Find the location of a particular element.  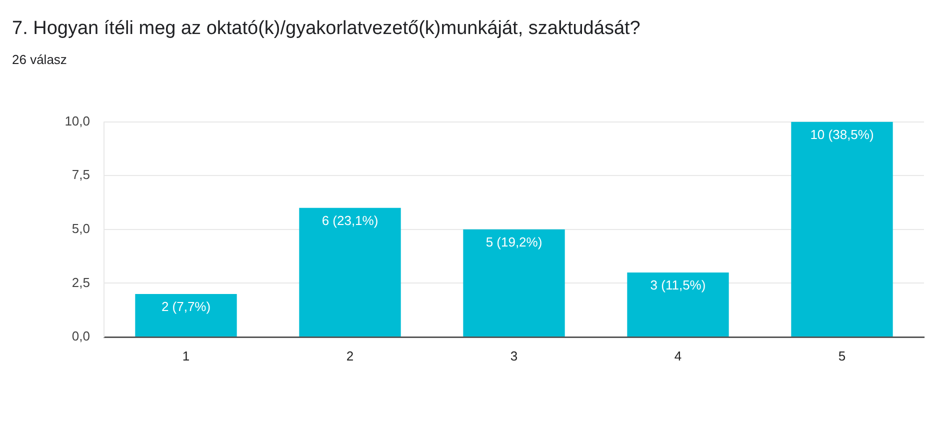

data-label: 10 (38,5%) is located at coordinates (842, 134).